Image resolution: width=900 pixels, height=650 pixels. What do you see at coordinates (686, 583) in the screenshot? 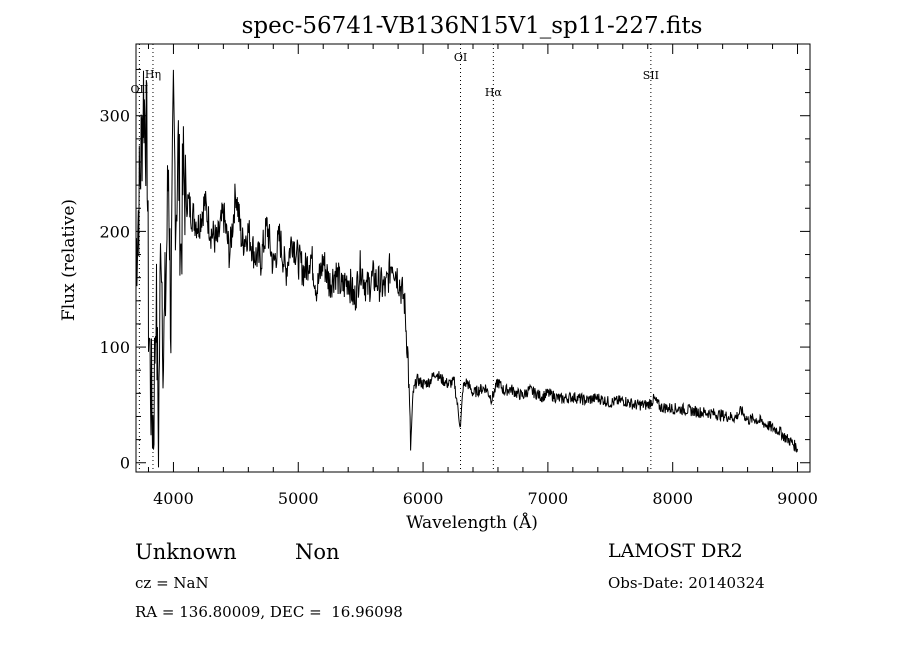
I see `obs-date-label: Obs-Date: 20140324` at bounding box center [686, 583].